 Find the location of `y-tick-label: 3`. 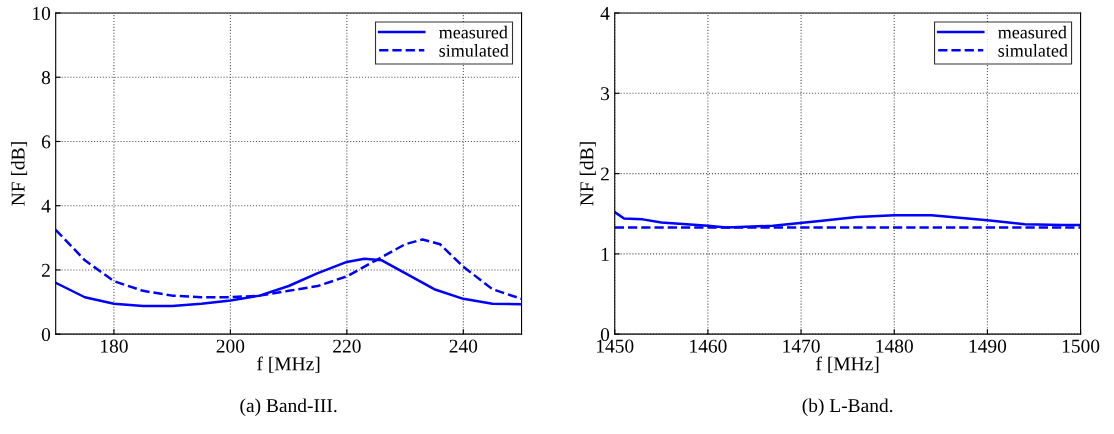

y-tick-label: 3 is located at coordinates (605, 94).